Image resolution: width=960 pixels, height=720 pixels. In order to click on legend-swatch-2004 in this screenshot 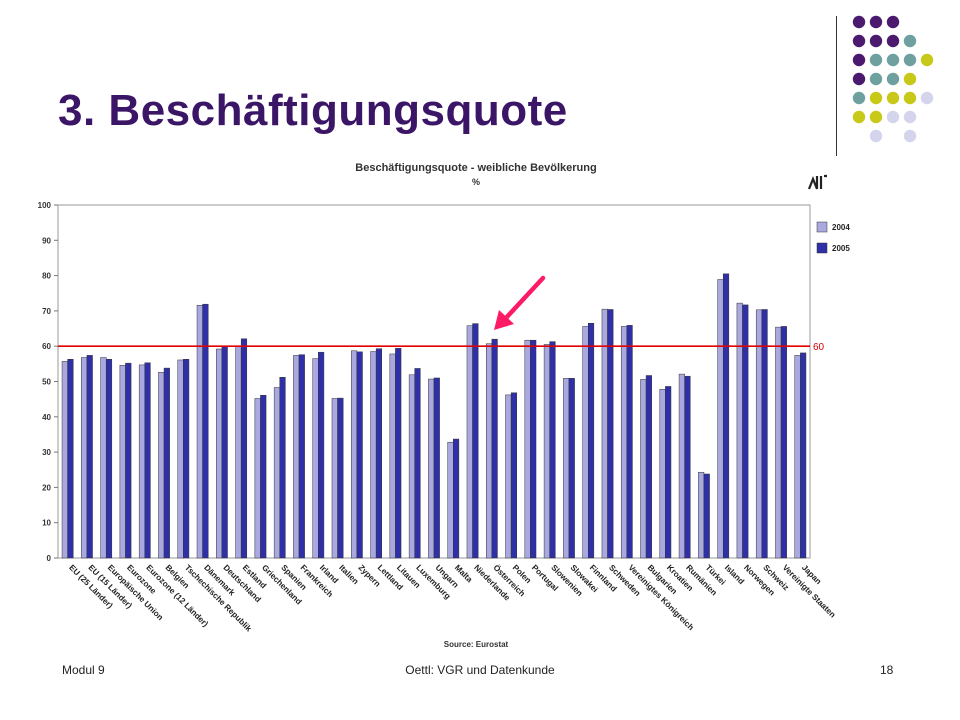, I will do `click(822, 227)`.